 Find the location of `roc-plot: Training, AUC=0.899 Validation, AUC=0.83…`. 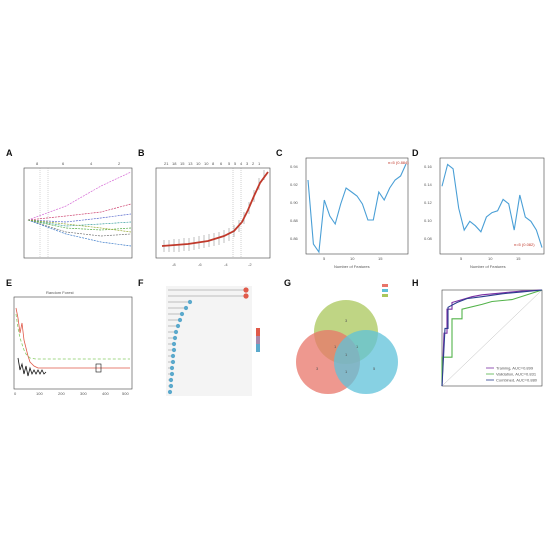

roc-plot: Training, AUC=0.899 Validation, AUC=0.83… is located at coordinates (492, 338).